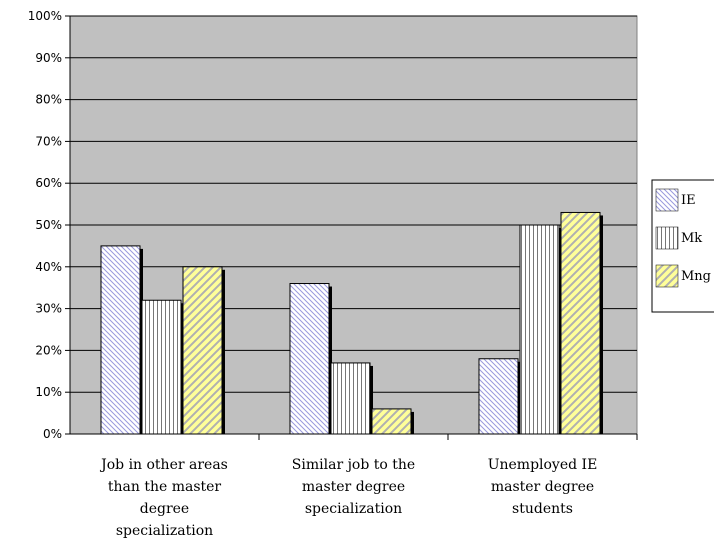 This screenshot has height=545, width=714. I want to click on legend-label-mk: Mk, so click(691, 238).